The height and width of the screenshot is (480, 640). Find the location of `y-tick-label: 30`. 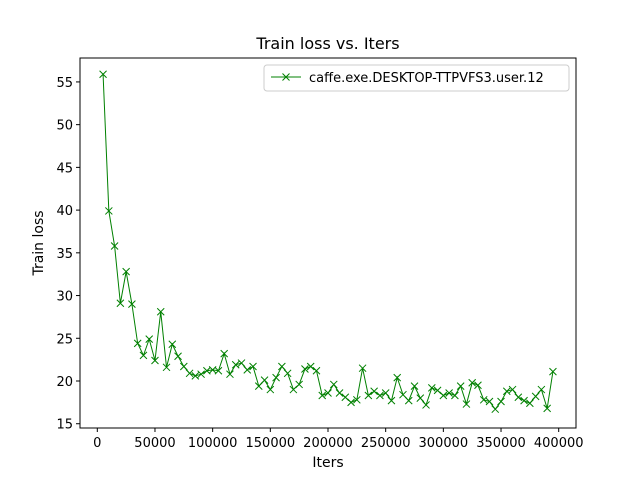

y-tick-label: 30 is located at coordinates (64, 297).